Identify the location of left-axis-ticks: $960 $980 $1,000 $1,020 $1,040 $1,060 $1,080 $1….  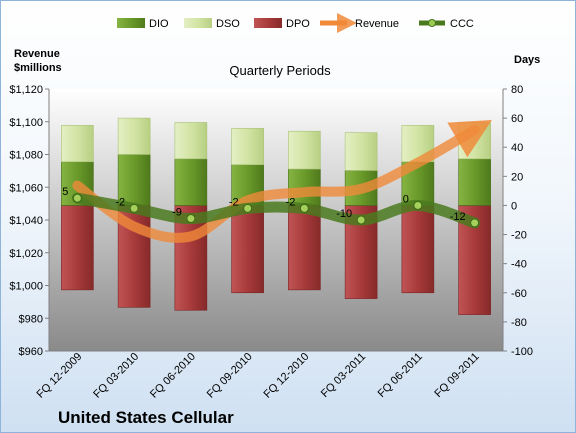
(29, 221).